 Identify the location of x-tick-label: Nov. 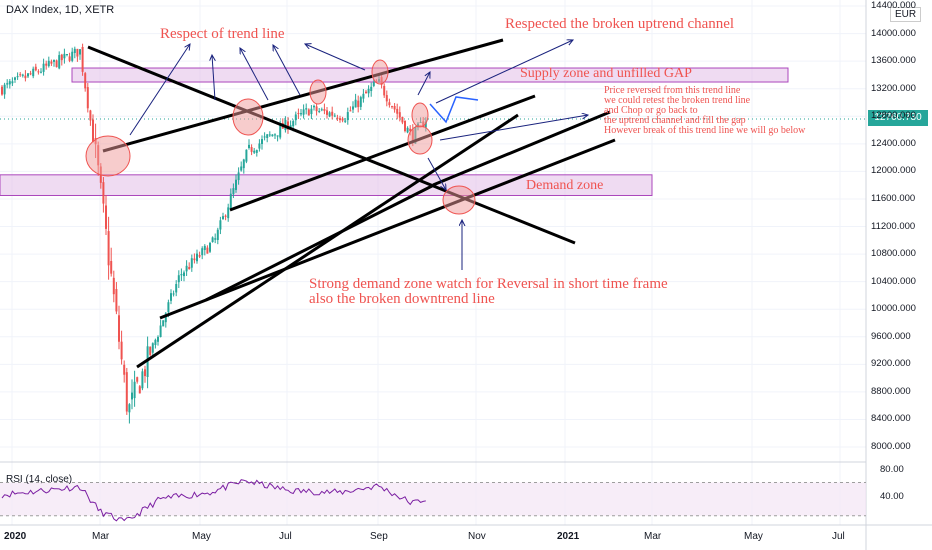
(477, 536).